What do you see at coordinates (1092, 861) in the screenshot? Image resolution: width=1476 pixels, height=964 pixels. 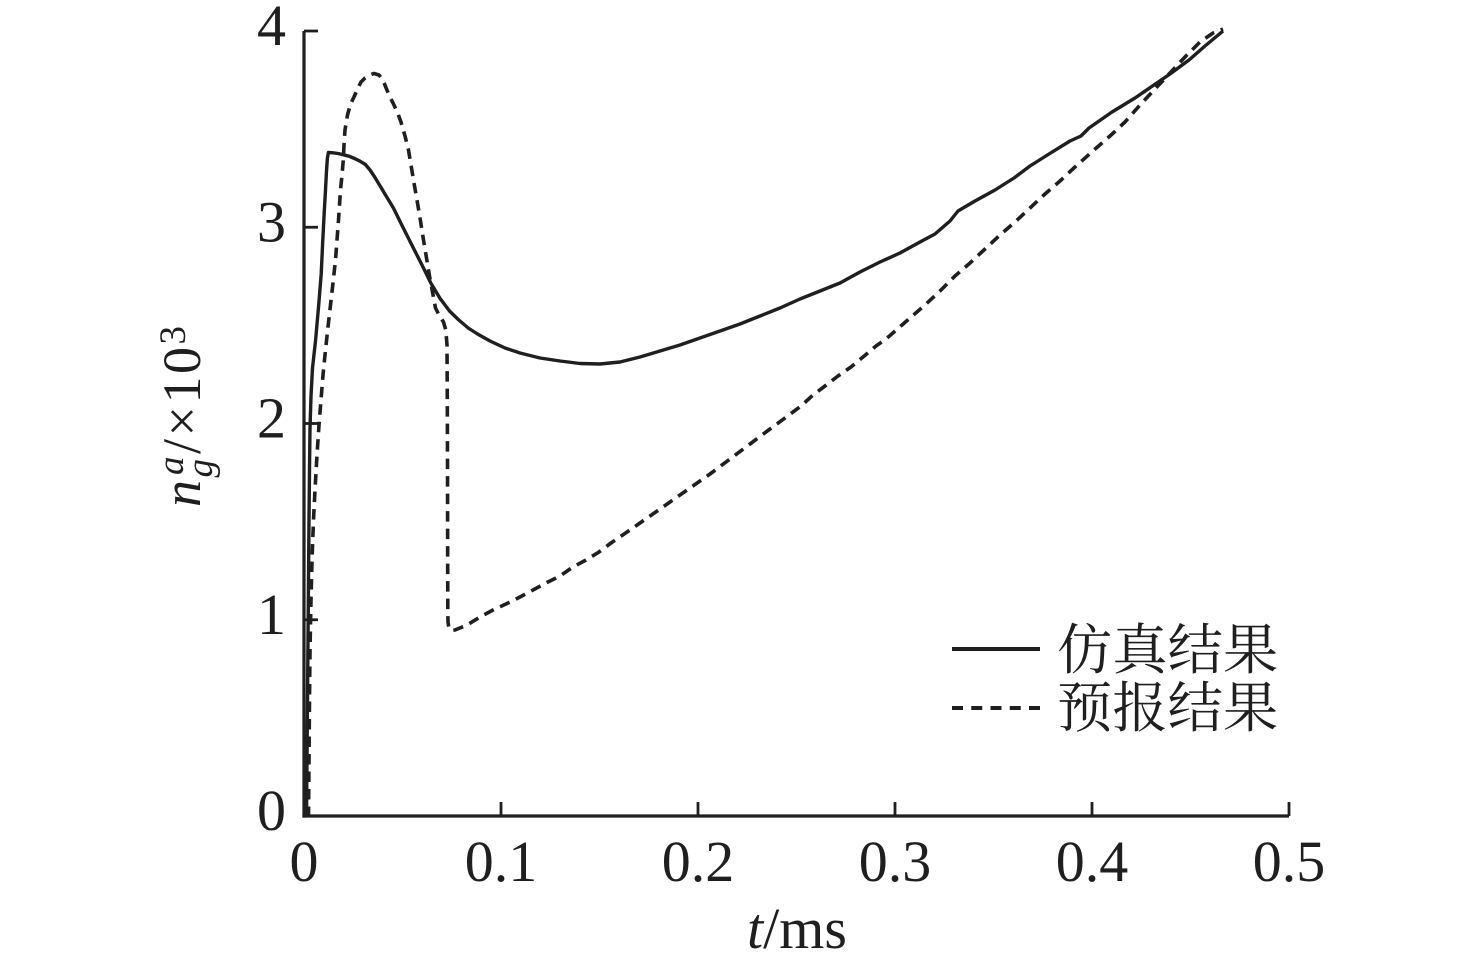 I see `svg-text: 0.4` at bounding box center [1092, 861].